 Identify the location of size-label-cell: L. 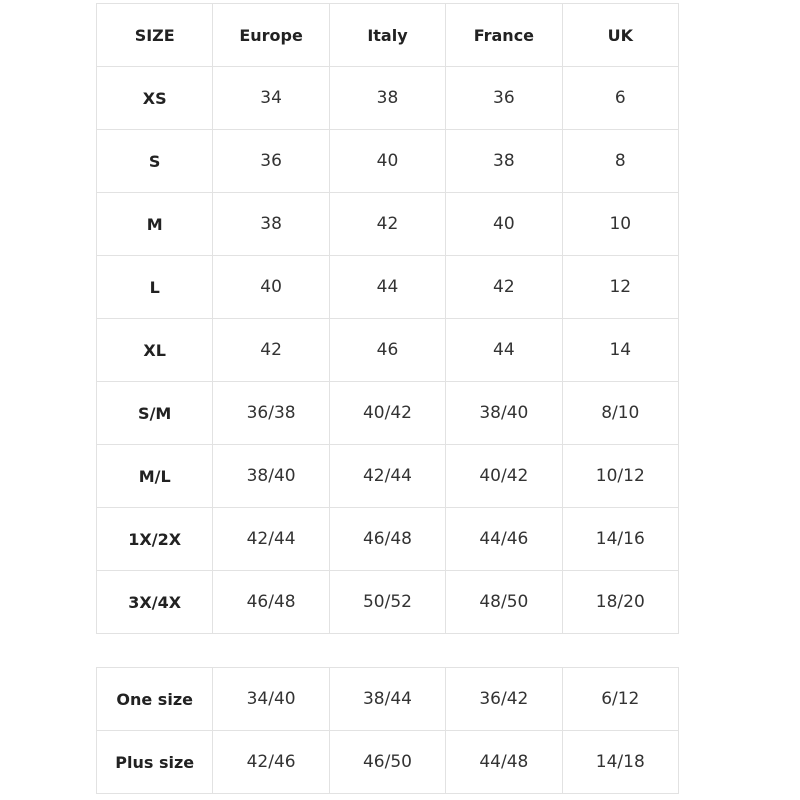
(154, 287).